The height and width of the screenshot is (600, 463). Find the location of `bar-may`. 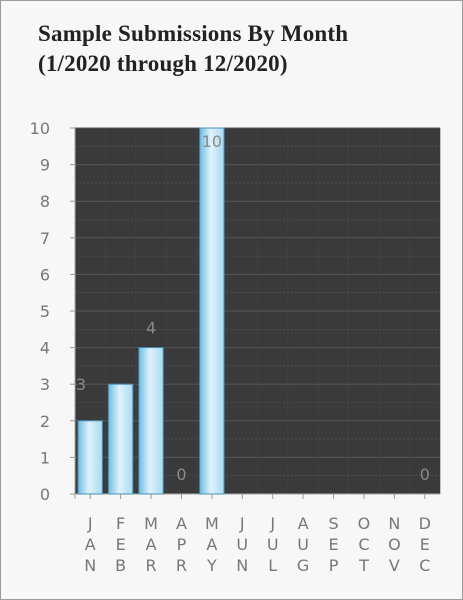

bar-may is located at coordinates (212, 311).